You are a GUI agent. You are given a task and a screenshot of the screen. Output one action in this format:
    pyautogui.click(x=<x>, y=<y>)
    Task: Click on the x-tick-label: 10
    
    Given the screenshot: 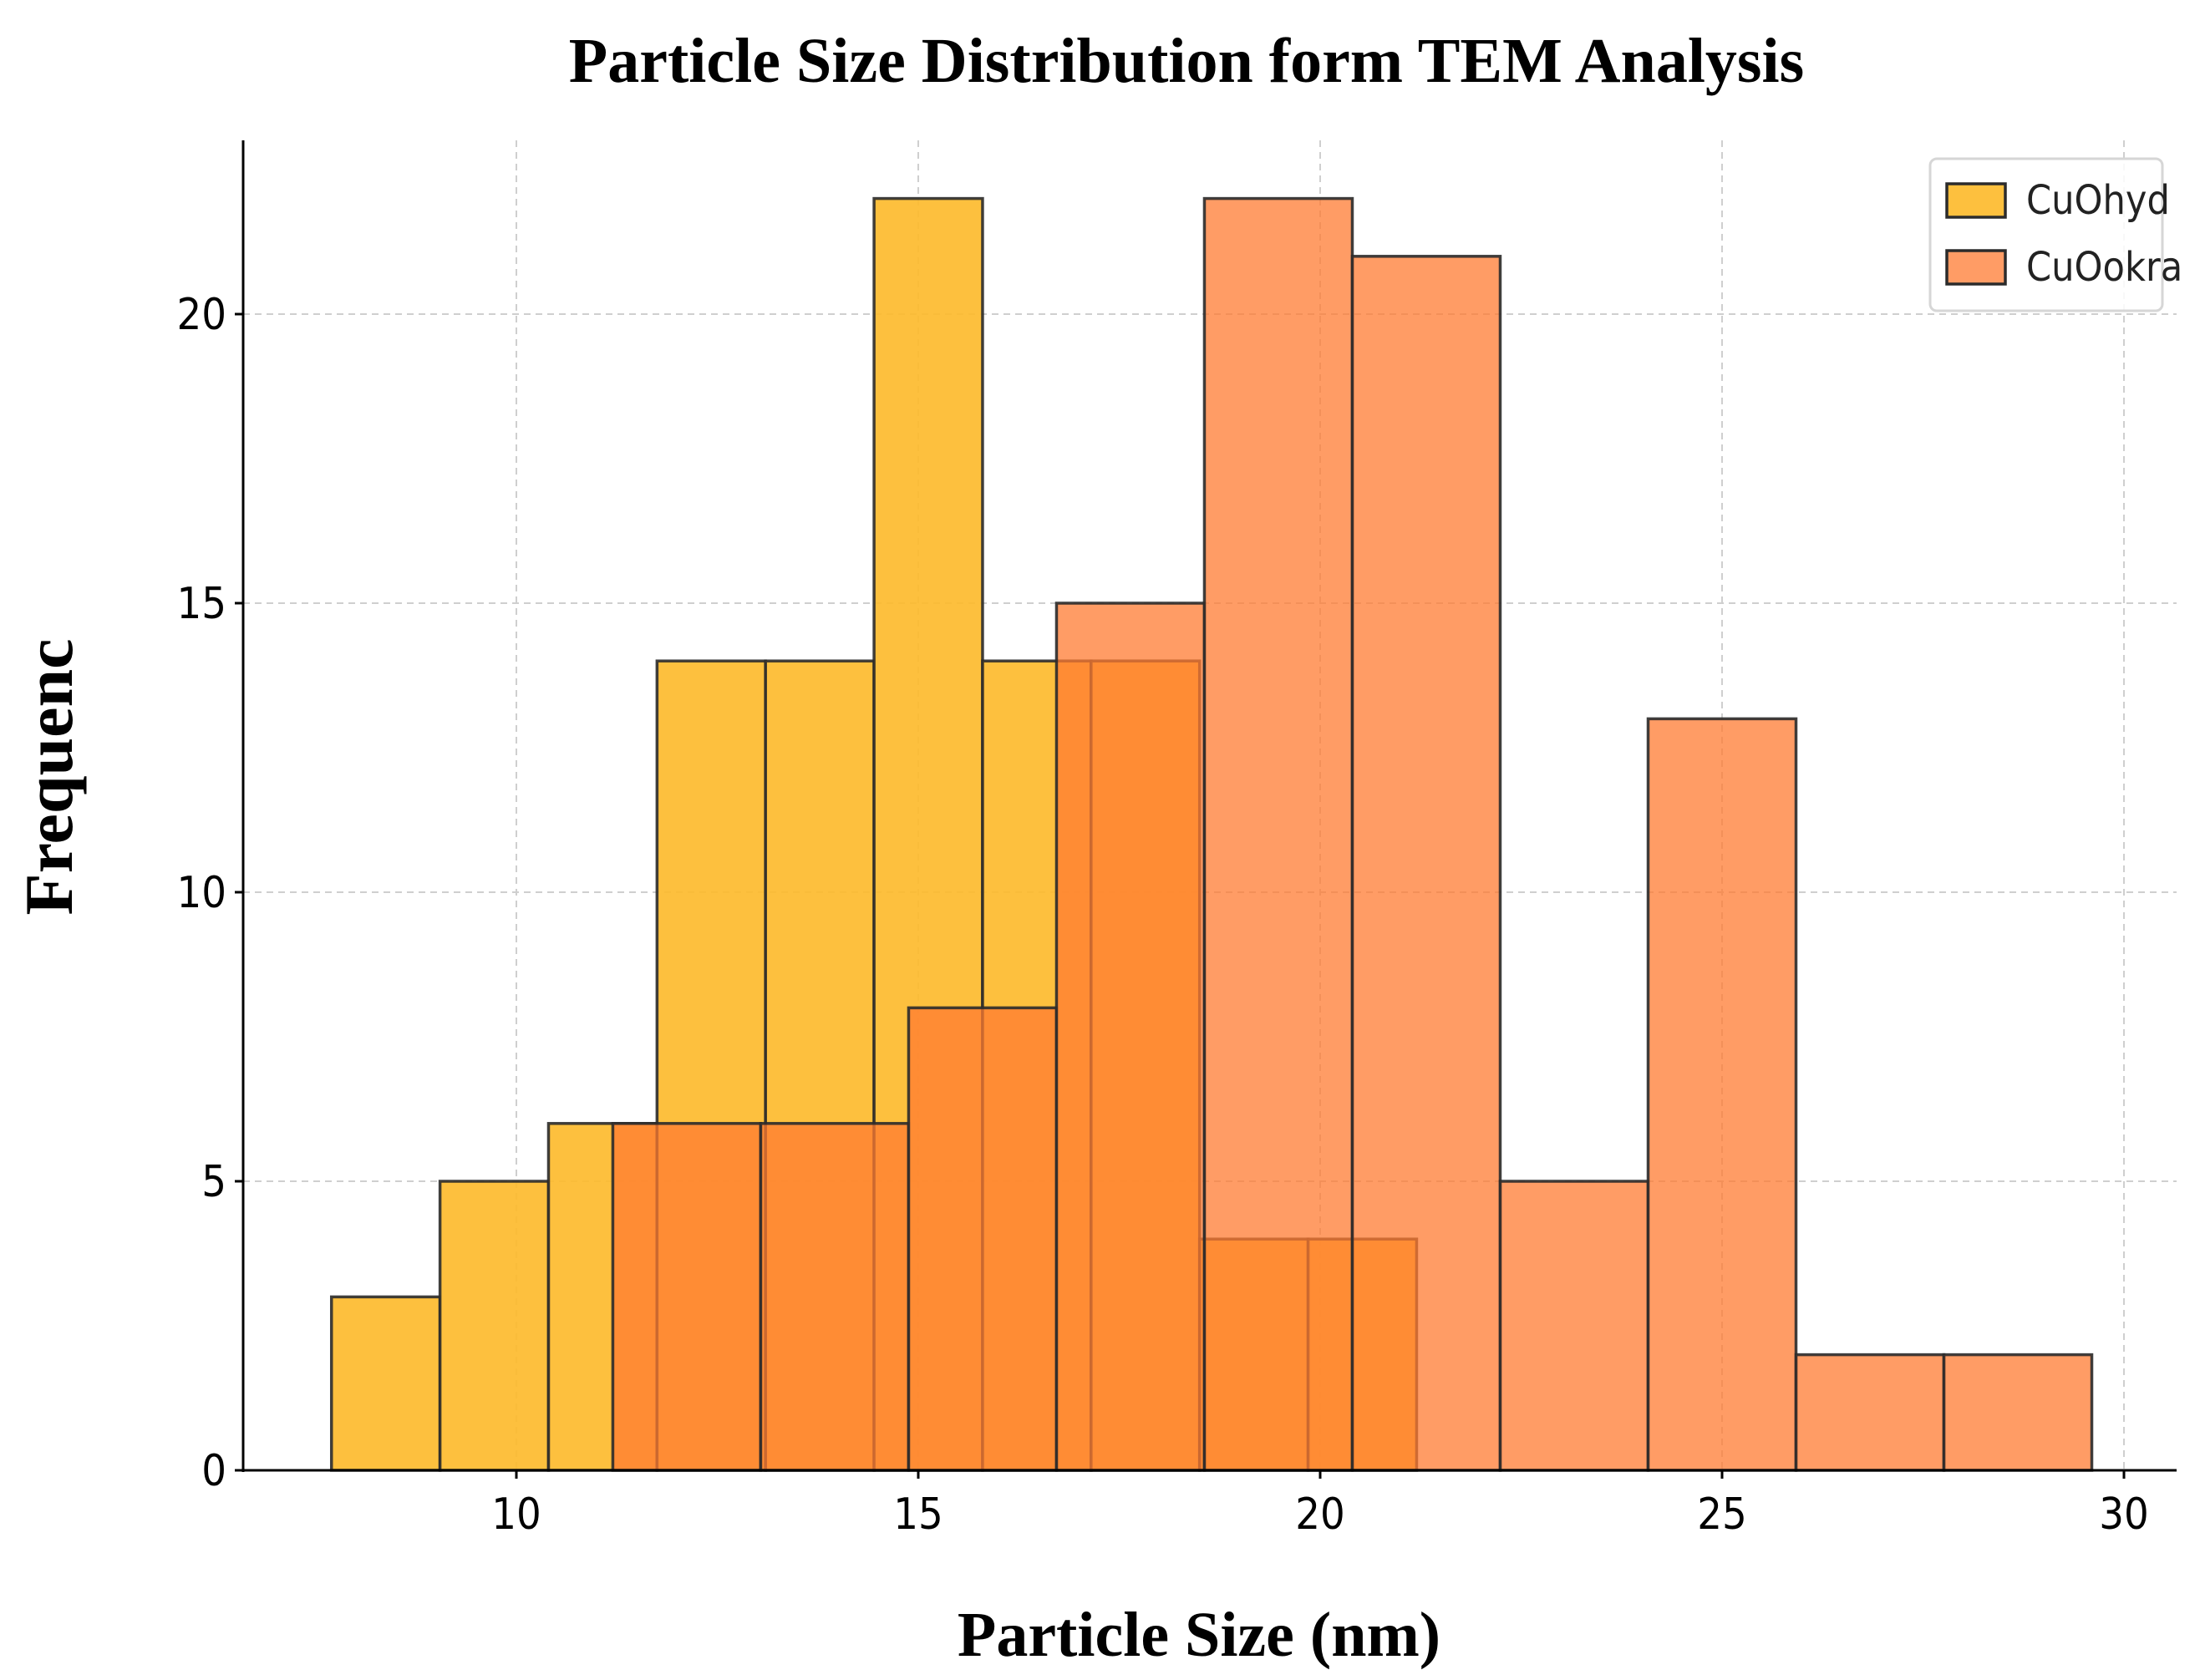 What is the action you would take?
    pyautogui.click(x=516, y=1515)
    